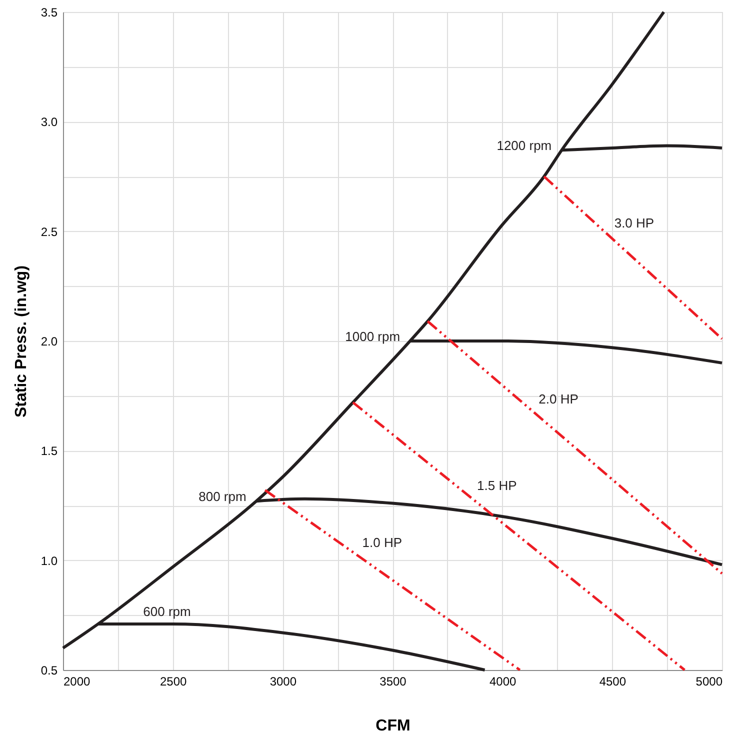 This screenshot has width=736, height=748. I want to click on y-tick-label: 3.5, so click(49, 13).